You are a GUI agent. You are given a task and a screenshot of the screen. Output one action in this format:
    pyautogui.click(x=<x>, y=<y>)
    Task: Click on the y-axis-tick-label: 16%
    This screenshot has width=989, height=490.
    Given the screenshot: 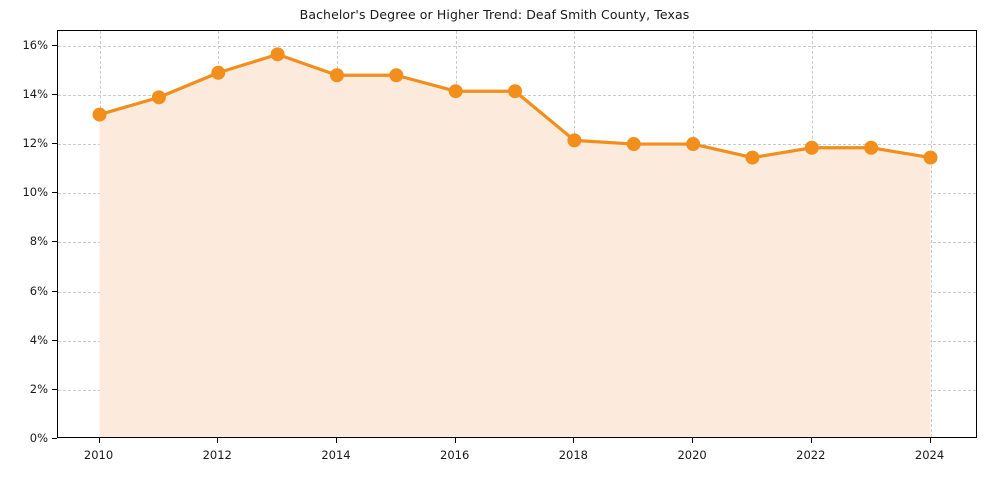 What is the action you would take?
    pyautogui.click(x=35, y=44)
    